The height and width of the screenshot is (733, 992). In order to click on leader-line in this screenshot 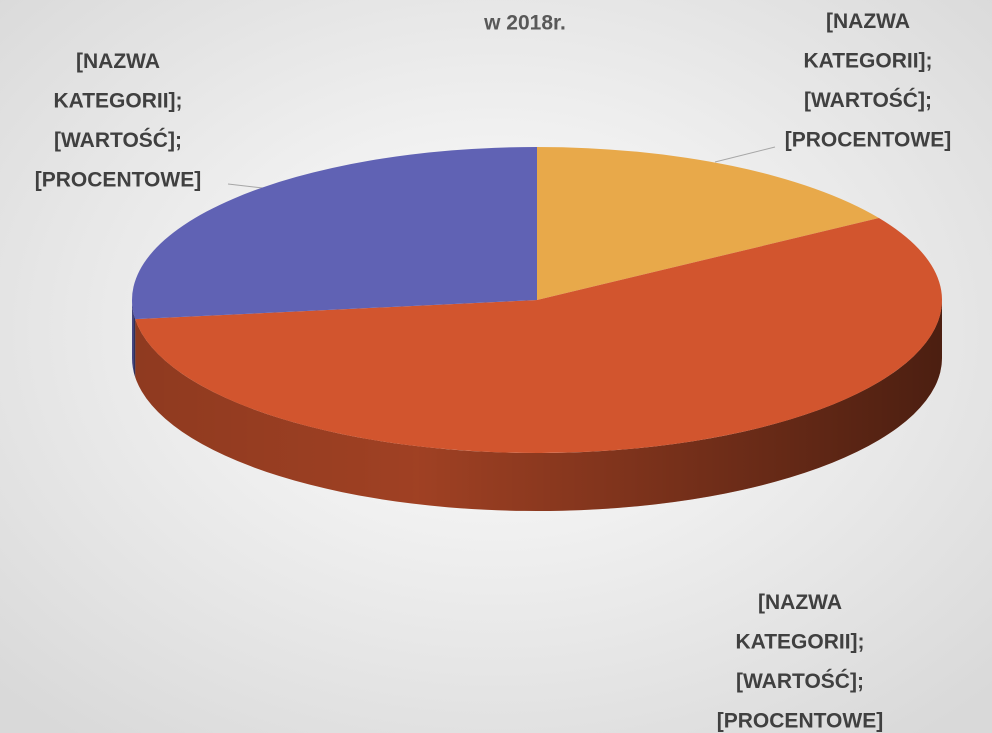, I will do `click(745, 154)`.